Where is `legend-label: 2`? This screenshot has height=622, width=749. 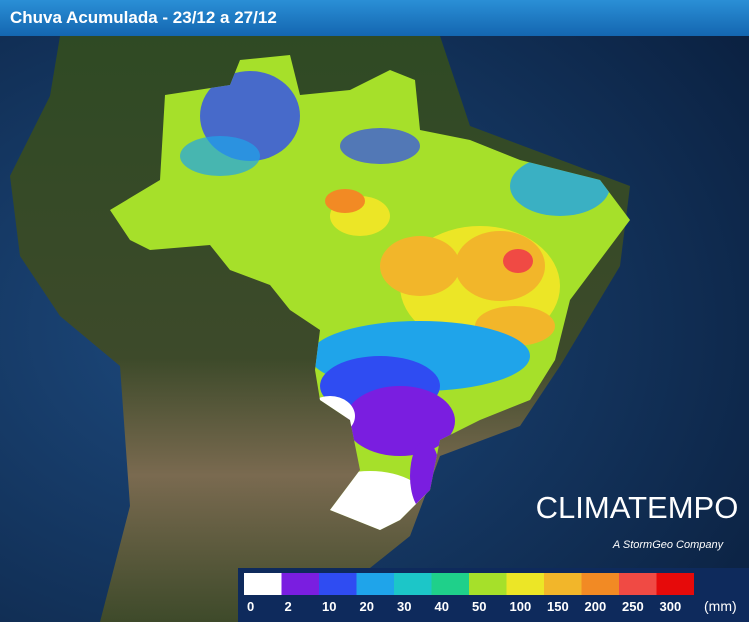 legend-label: 2 is located at coordinates (288, 606).